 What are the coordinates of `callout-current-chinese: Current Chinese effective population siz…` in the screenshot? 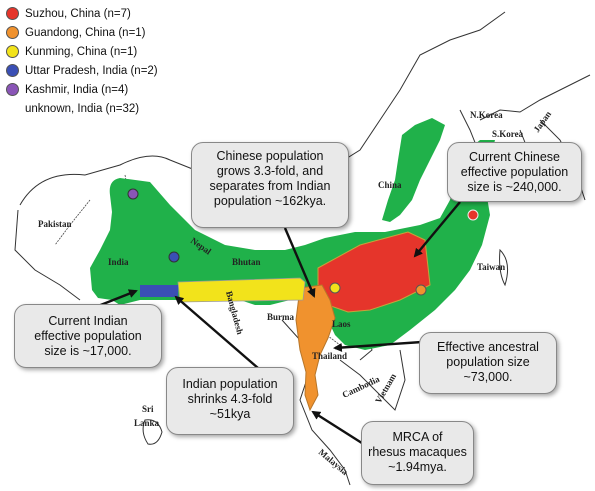 It's located at (514, 172).